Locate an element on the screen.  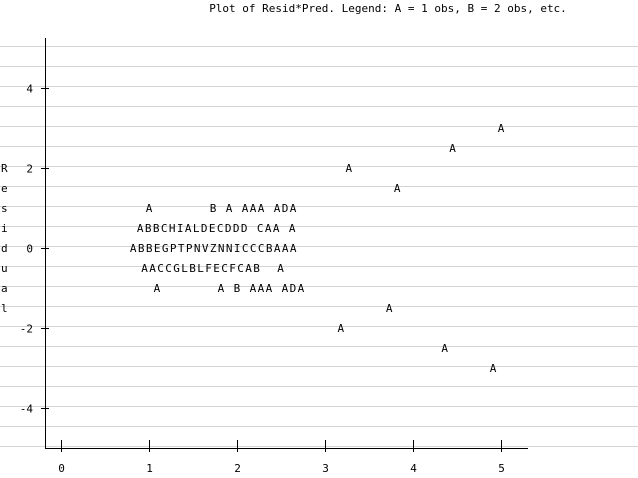
data-point: Z is located at coordinates (213, 248).